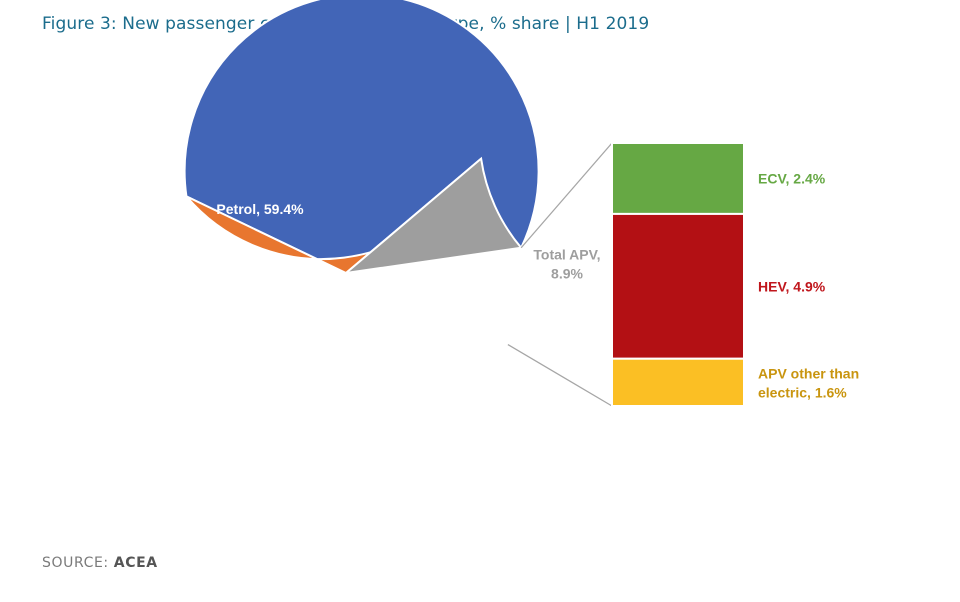  What do you see at coordinates (678, 382) in the screenshot?
I see `bar-segment-apv-other-than-electric` at bounding box center [678, 382].